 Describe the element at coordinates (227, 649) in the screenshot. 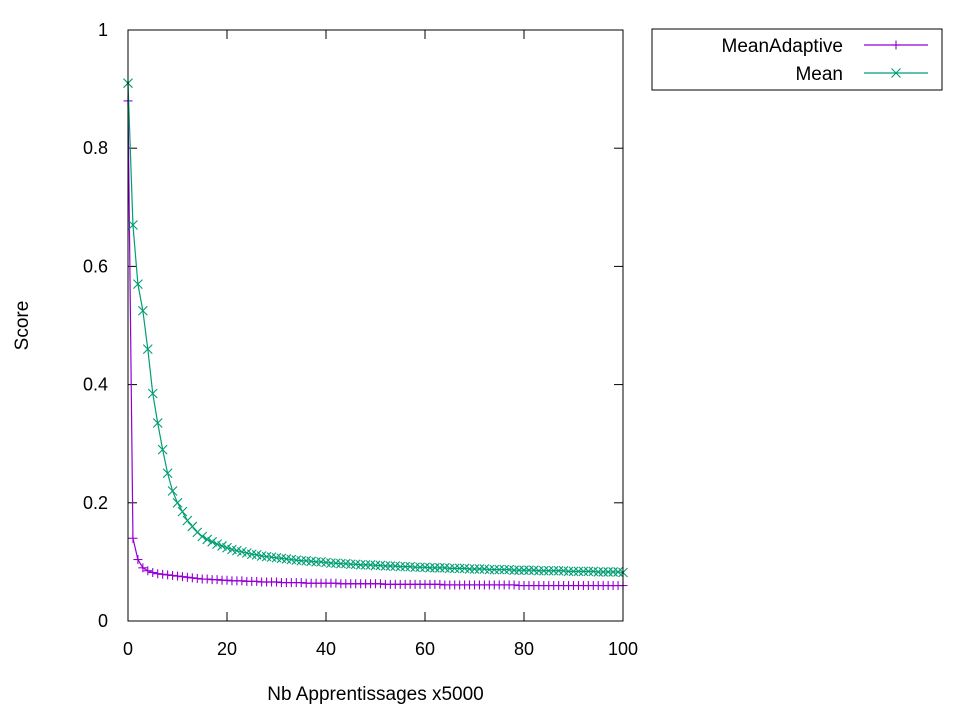

I see `x-tick-label: 20` at that location.